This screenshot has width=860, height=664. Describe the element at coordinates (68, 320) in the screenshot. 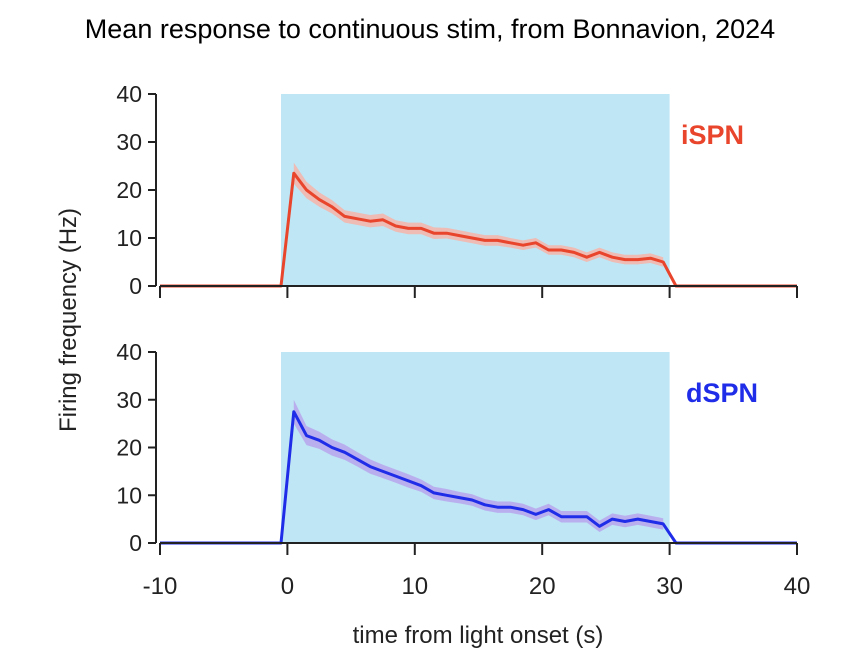

I see `y-axis-label: Firing frequency (Hz)` at that location.